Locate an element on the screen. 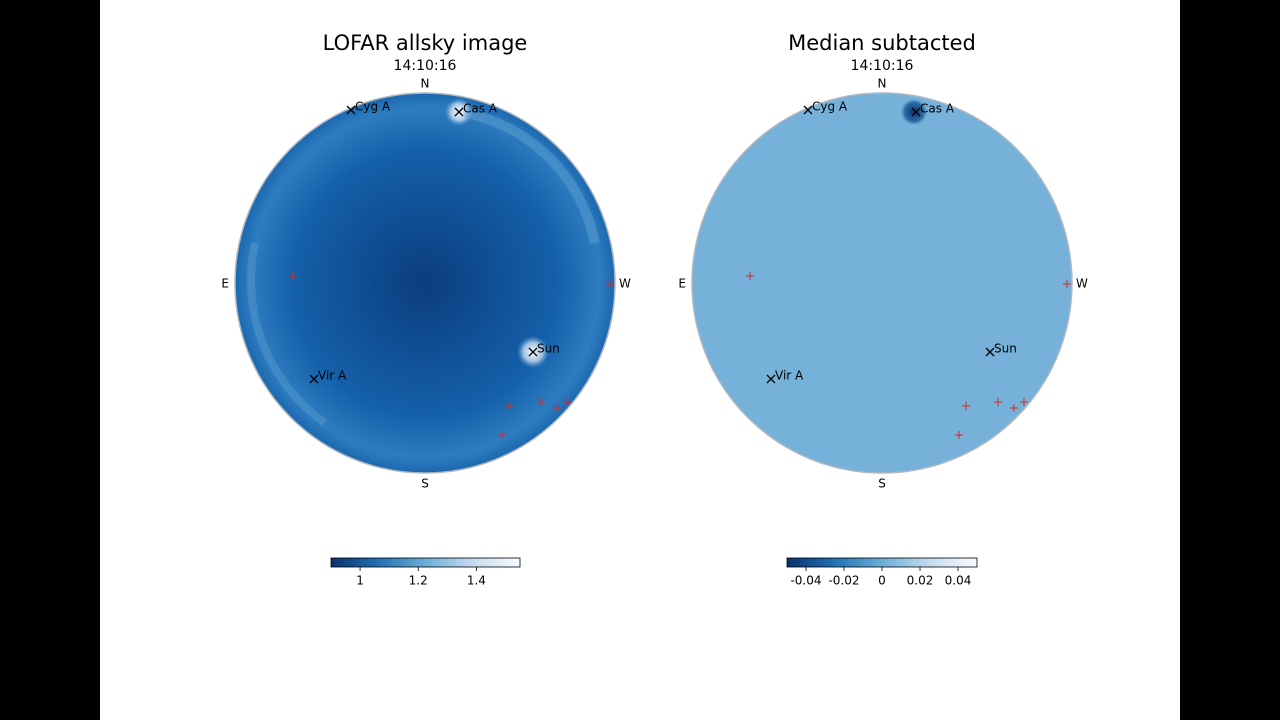 The image size is (1280, 720). colorbar-tick-label: -0.02 is located at coordinates (843, 581).